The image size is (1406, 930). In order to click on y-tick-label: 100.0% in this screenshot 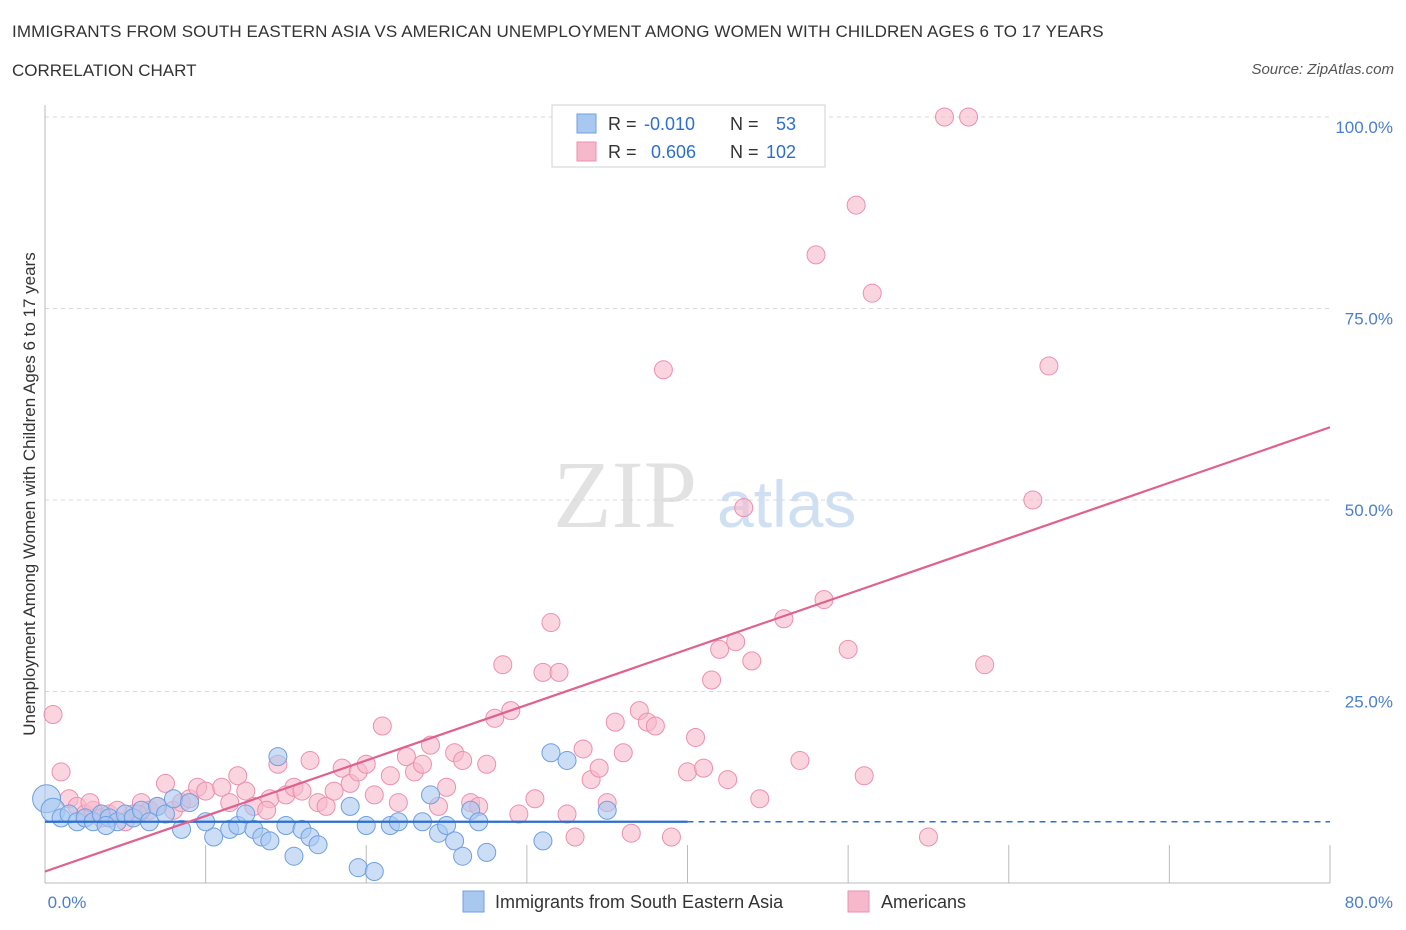, I will do `click(1364, 127)`.